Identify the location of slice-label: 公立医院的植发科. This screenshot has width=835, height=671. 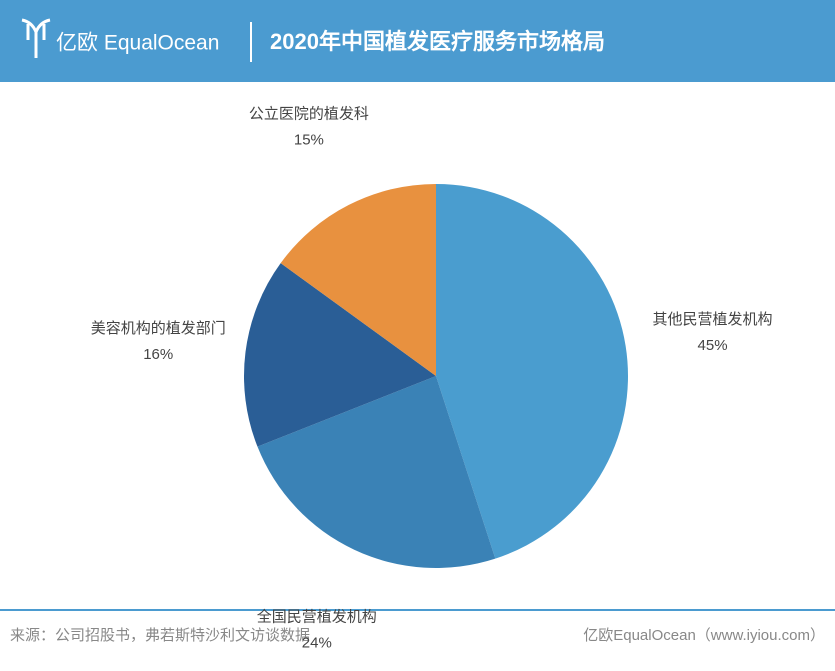
(309, 113).